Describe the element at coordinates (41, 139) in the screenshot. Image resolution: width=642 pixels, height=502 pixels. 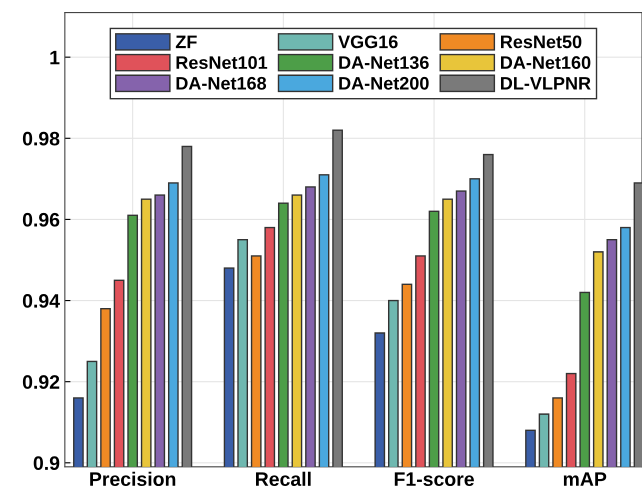
I see `y-tick-label: 0.98` at that location.